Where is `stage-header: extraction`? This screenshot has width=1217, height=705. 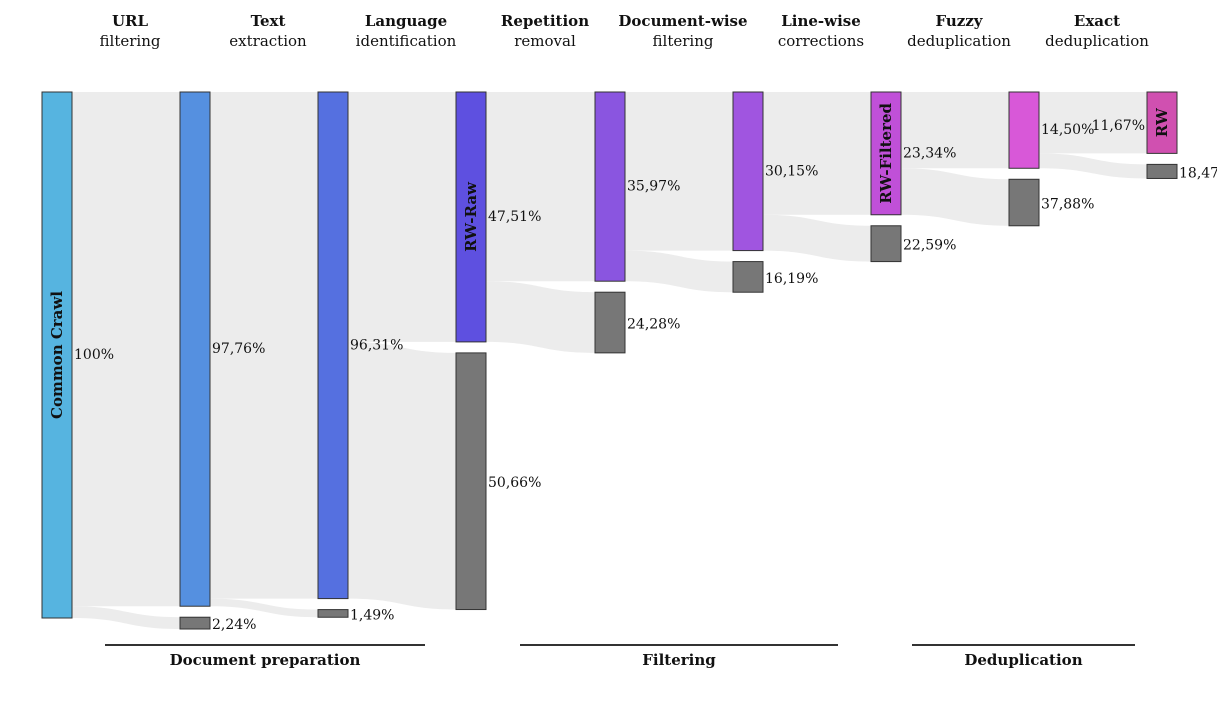
stage-header: extraction is located at coordinates (268, 41).